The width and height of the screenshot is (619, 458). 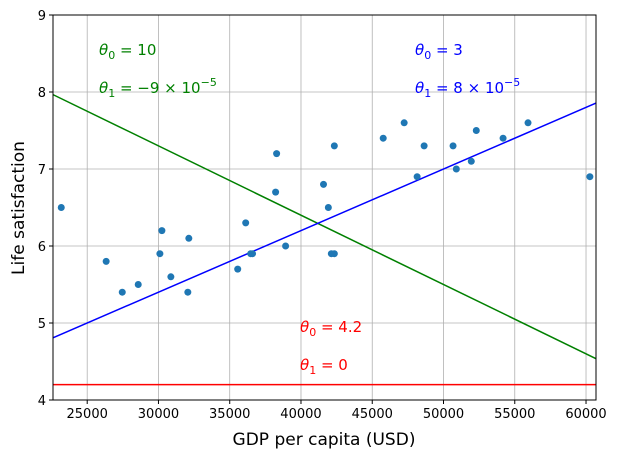 I want to click on theta-value: = 0, so click(x=332, y=365).